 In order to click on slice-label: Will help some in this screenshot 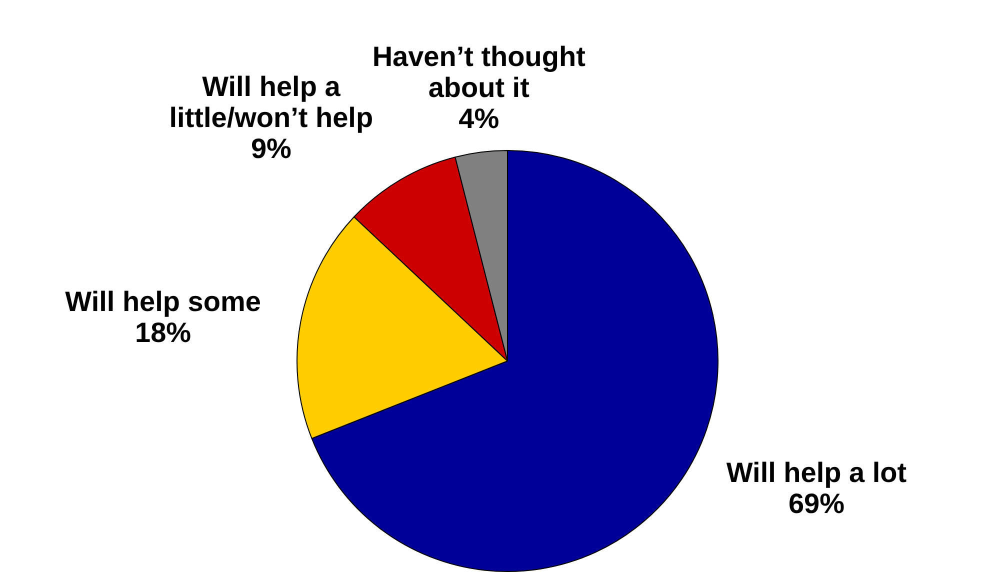, I will do `click(163, 302)`.